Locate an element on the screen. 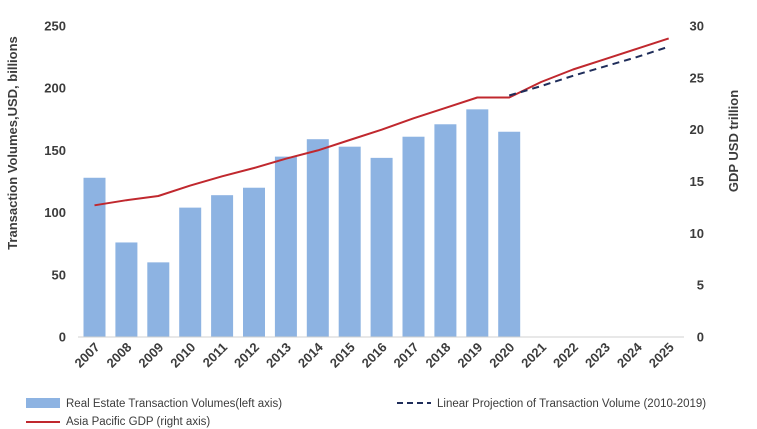  x-tick-label: 2018 is located at coordinates (437, 355).